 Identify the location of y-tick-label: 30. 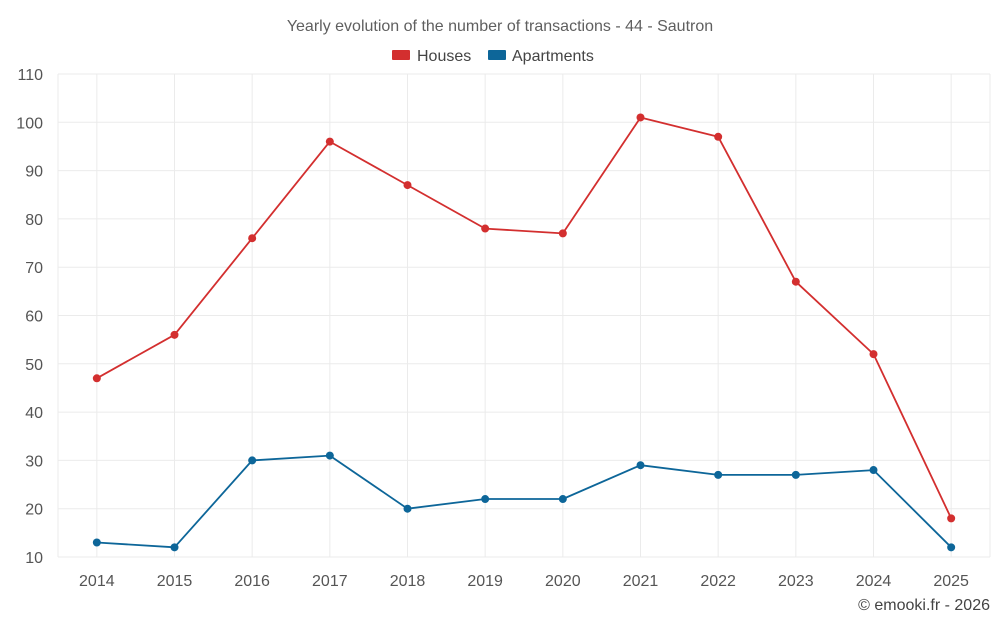
(34, 461).